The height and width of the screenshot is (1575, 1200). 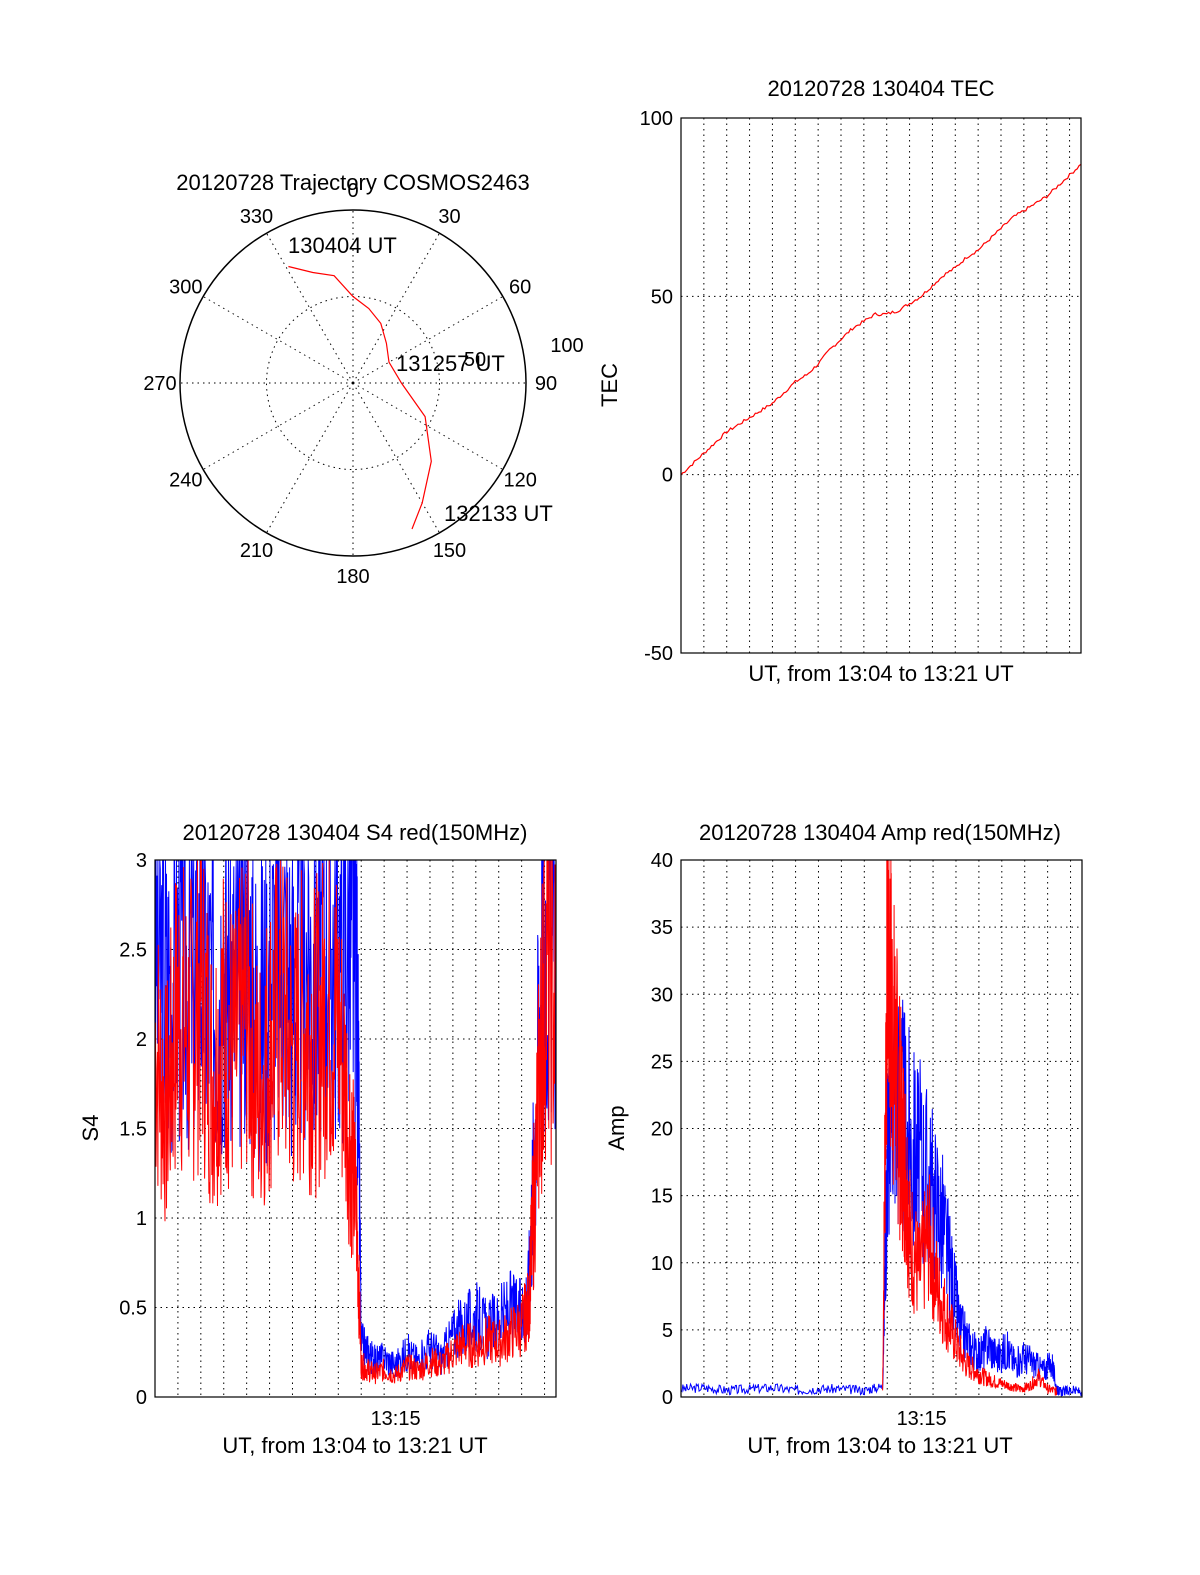 I want to click on tec-series-red, so click(x=881, y=319).